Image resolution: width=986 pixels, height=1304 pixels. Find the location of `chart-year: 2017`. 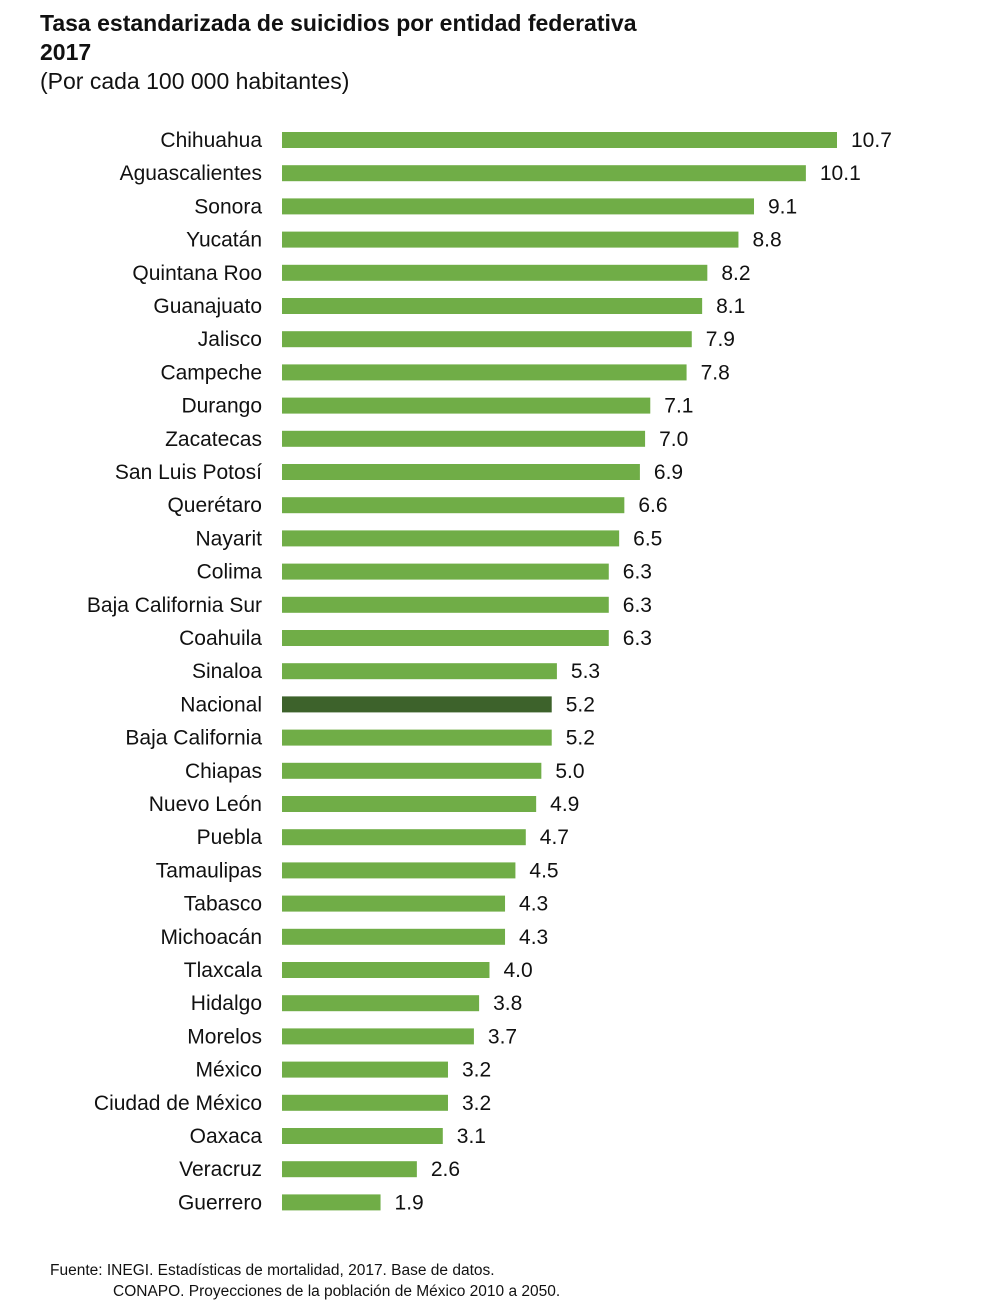

chart-year: 2017 is located at coordinates (66, 52).